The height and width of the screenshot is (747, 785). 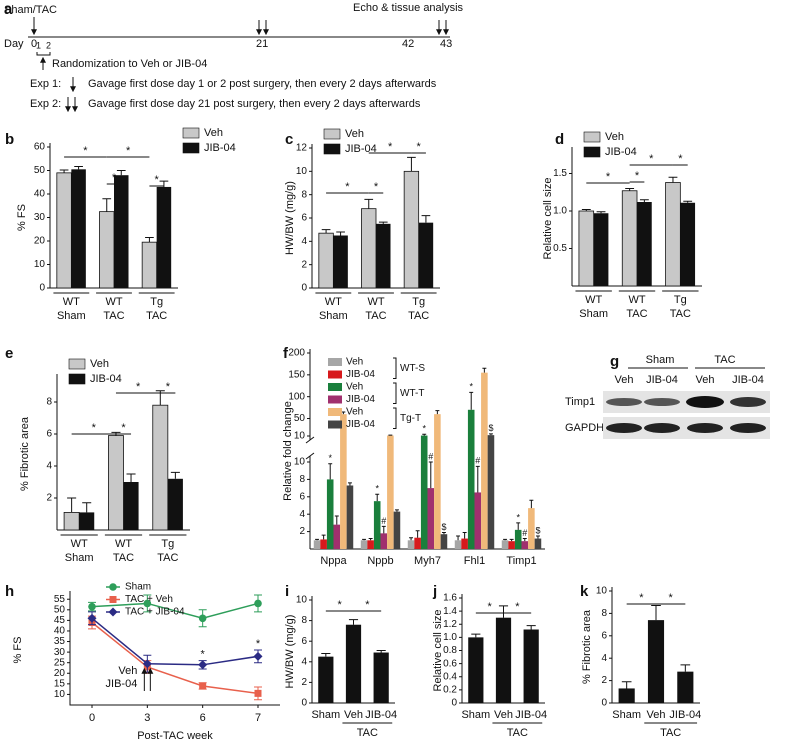 I want to click on y-tick-label: 150, so click(x=296, y=374).